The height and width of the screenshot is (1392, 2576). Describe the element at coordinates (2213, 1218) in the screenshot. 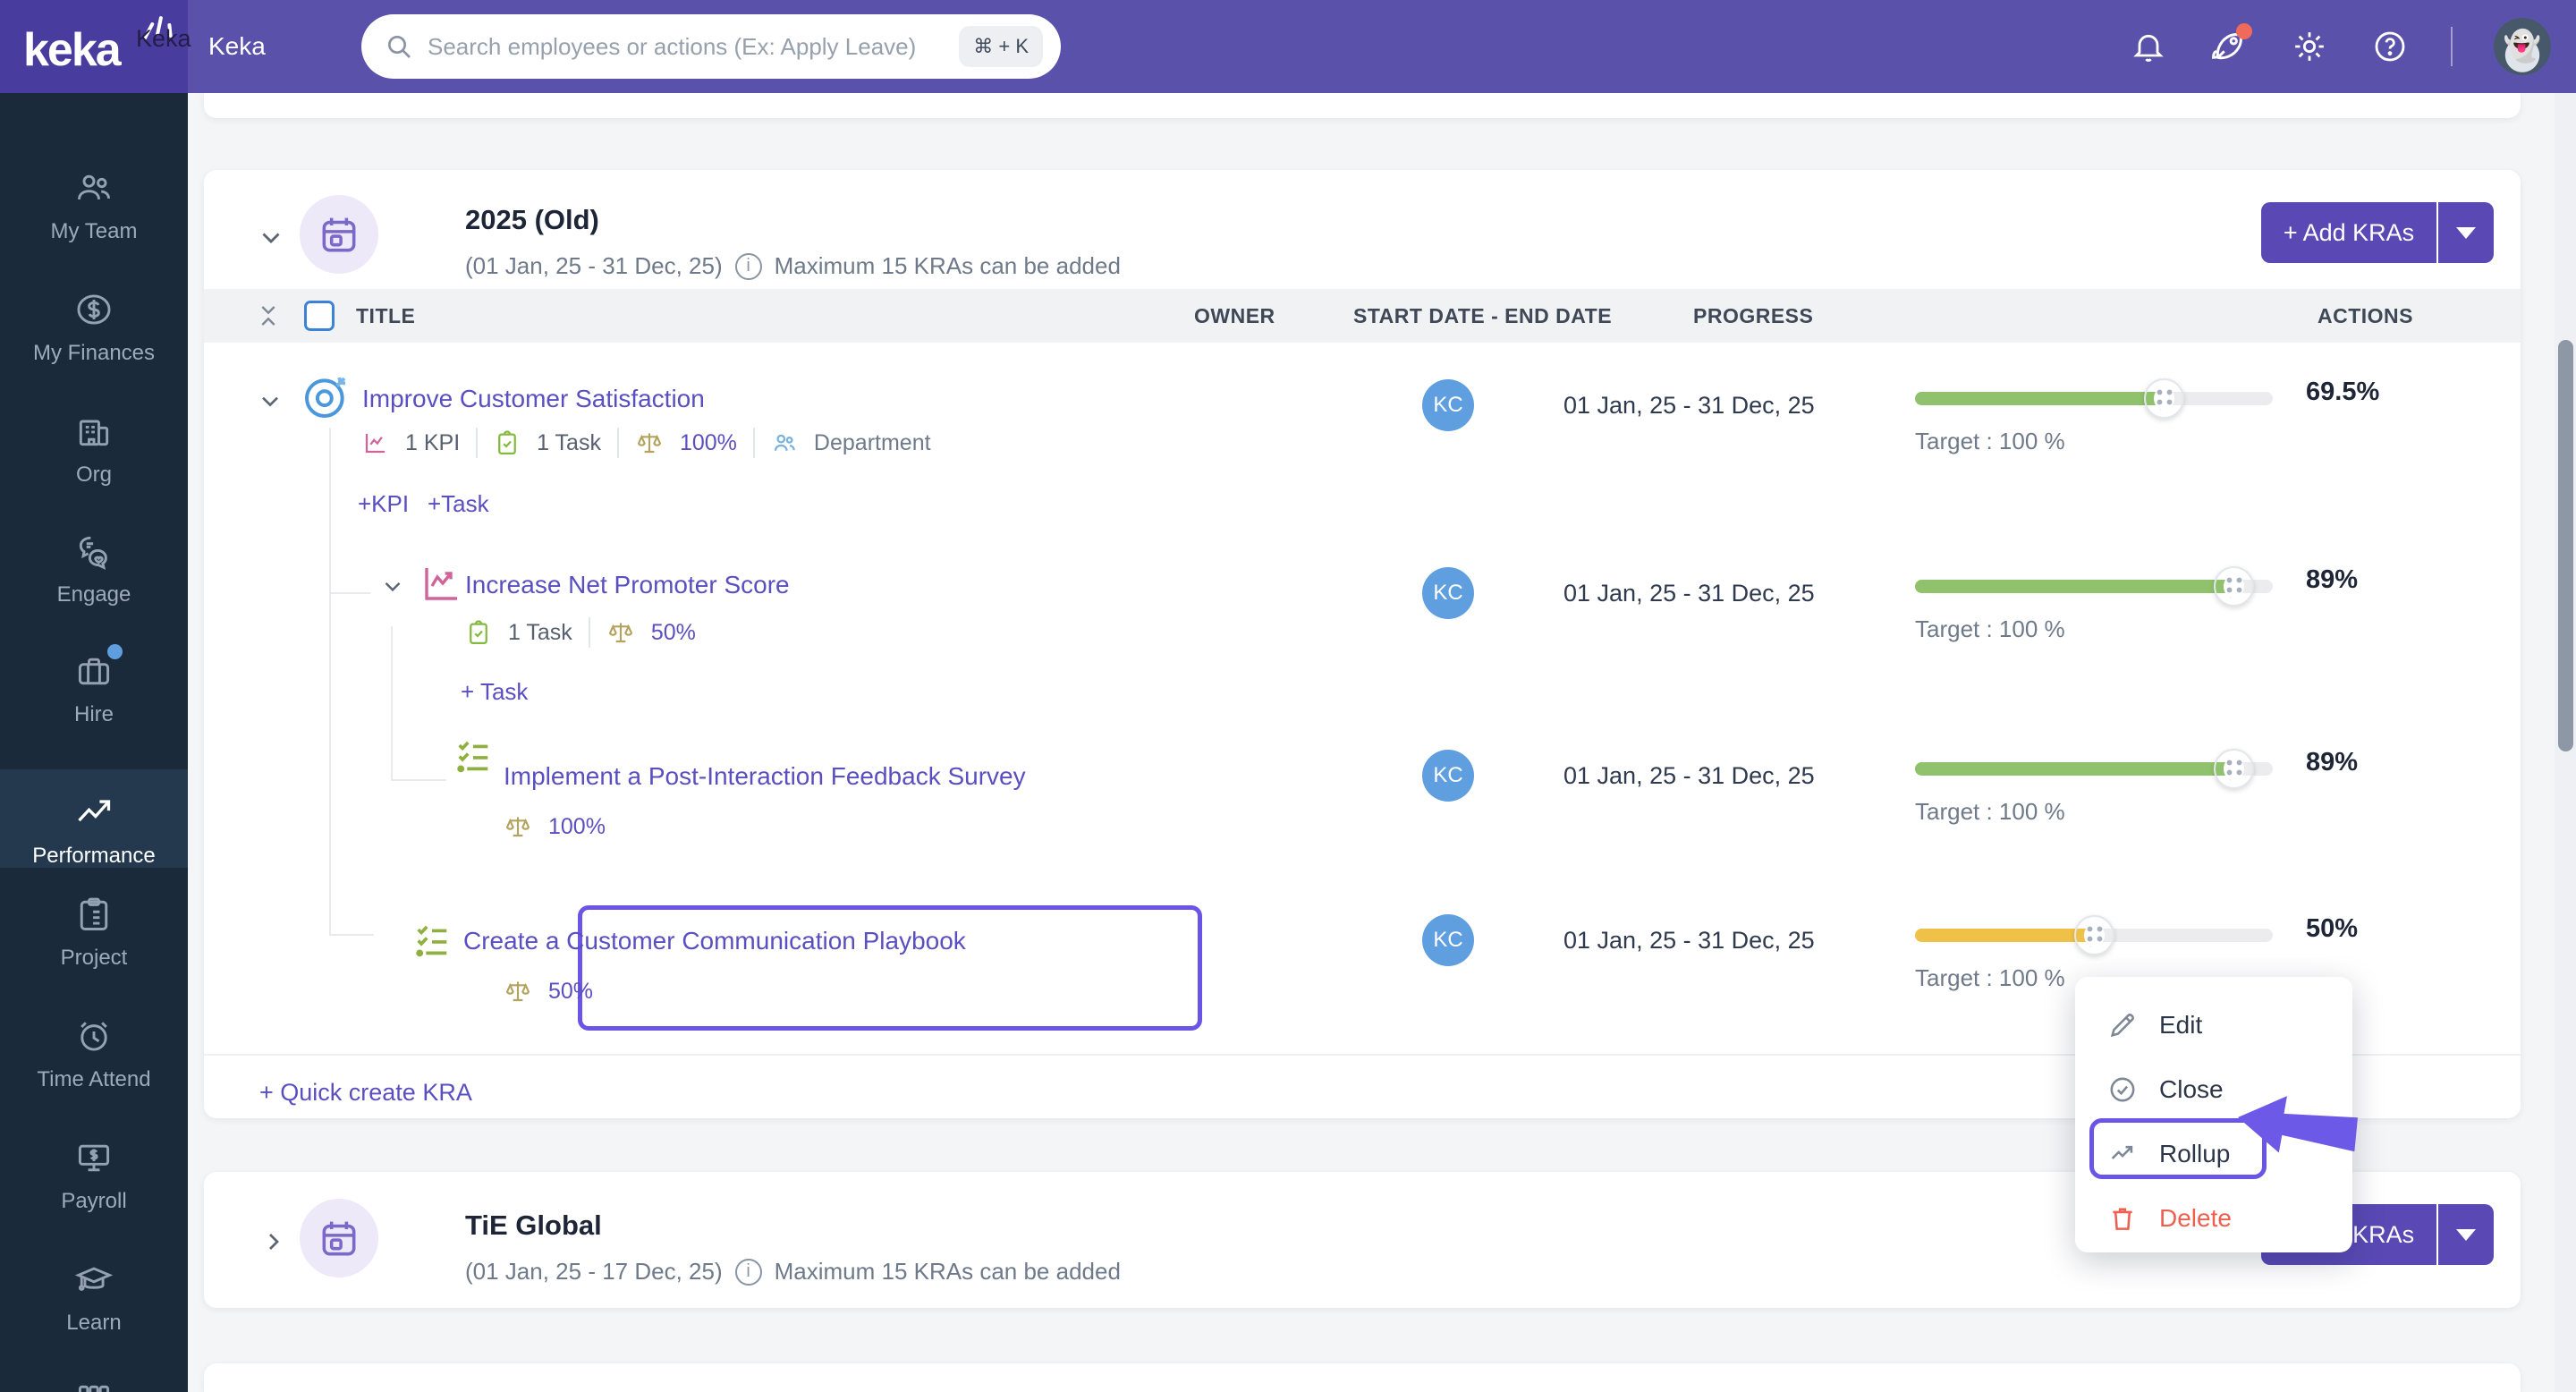

I see `menu-item-delete: Delete` at that location.